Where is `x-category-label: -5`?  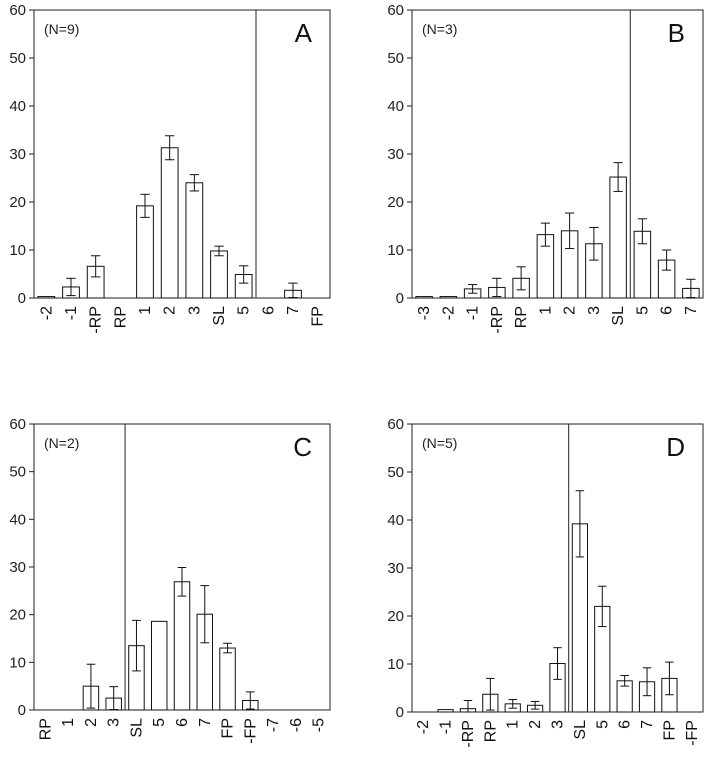
x-category-label: -5 is located at coordinates (319, 725).